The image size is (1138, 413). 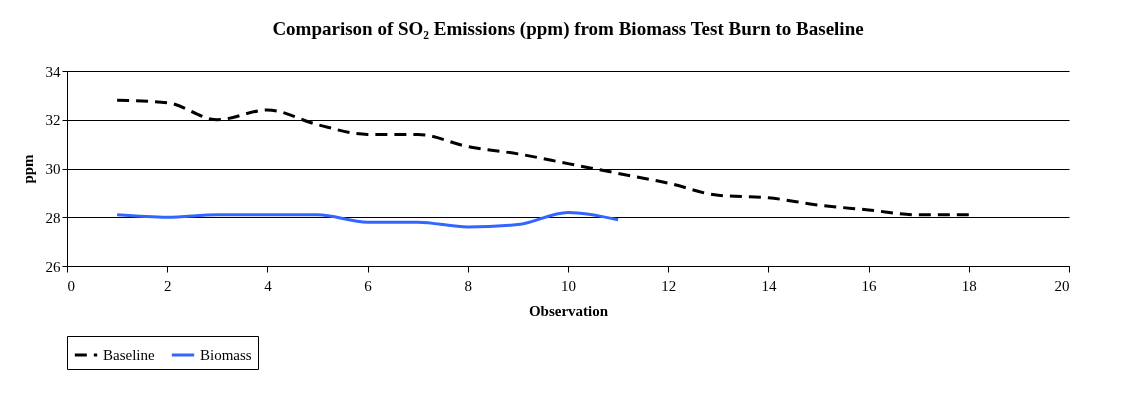 I want to click on x-tick-label: 20, so click(x=1062, y=285).